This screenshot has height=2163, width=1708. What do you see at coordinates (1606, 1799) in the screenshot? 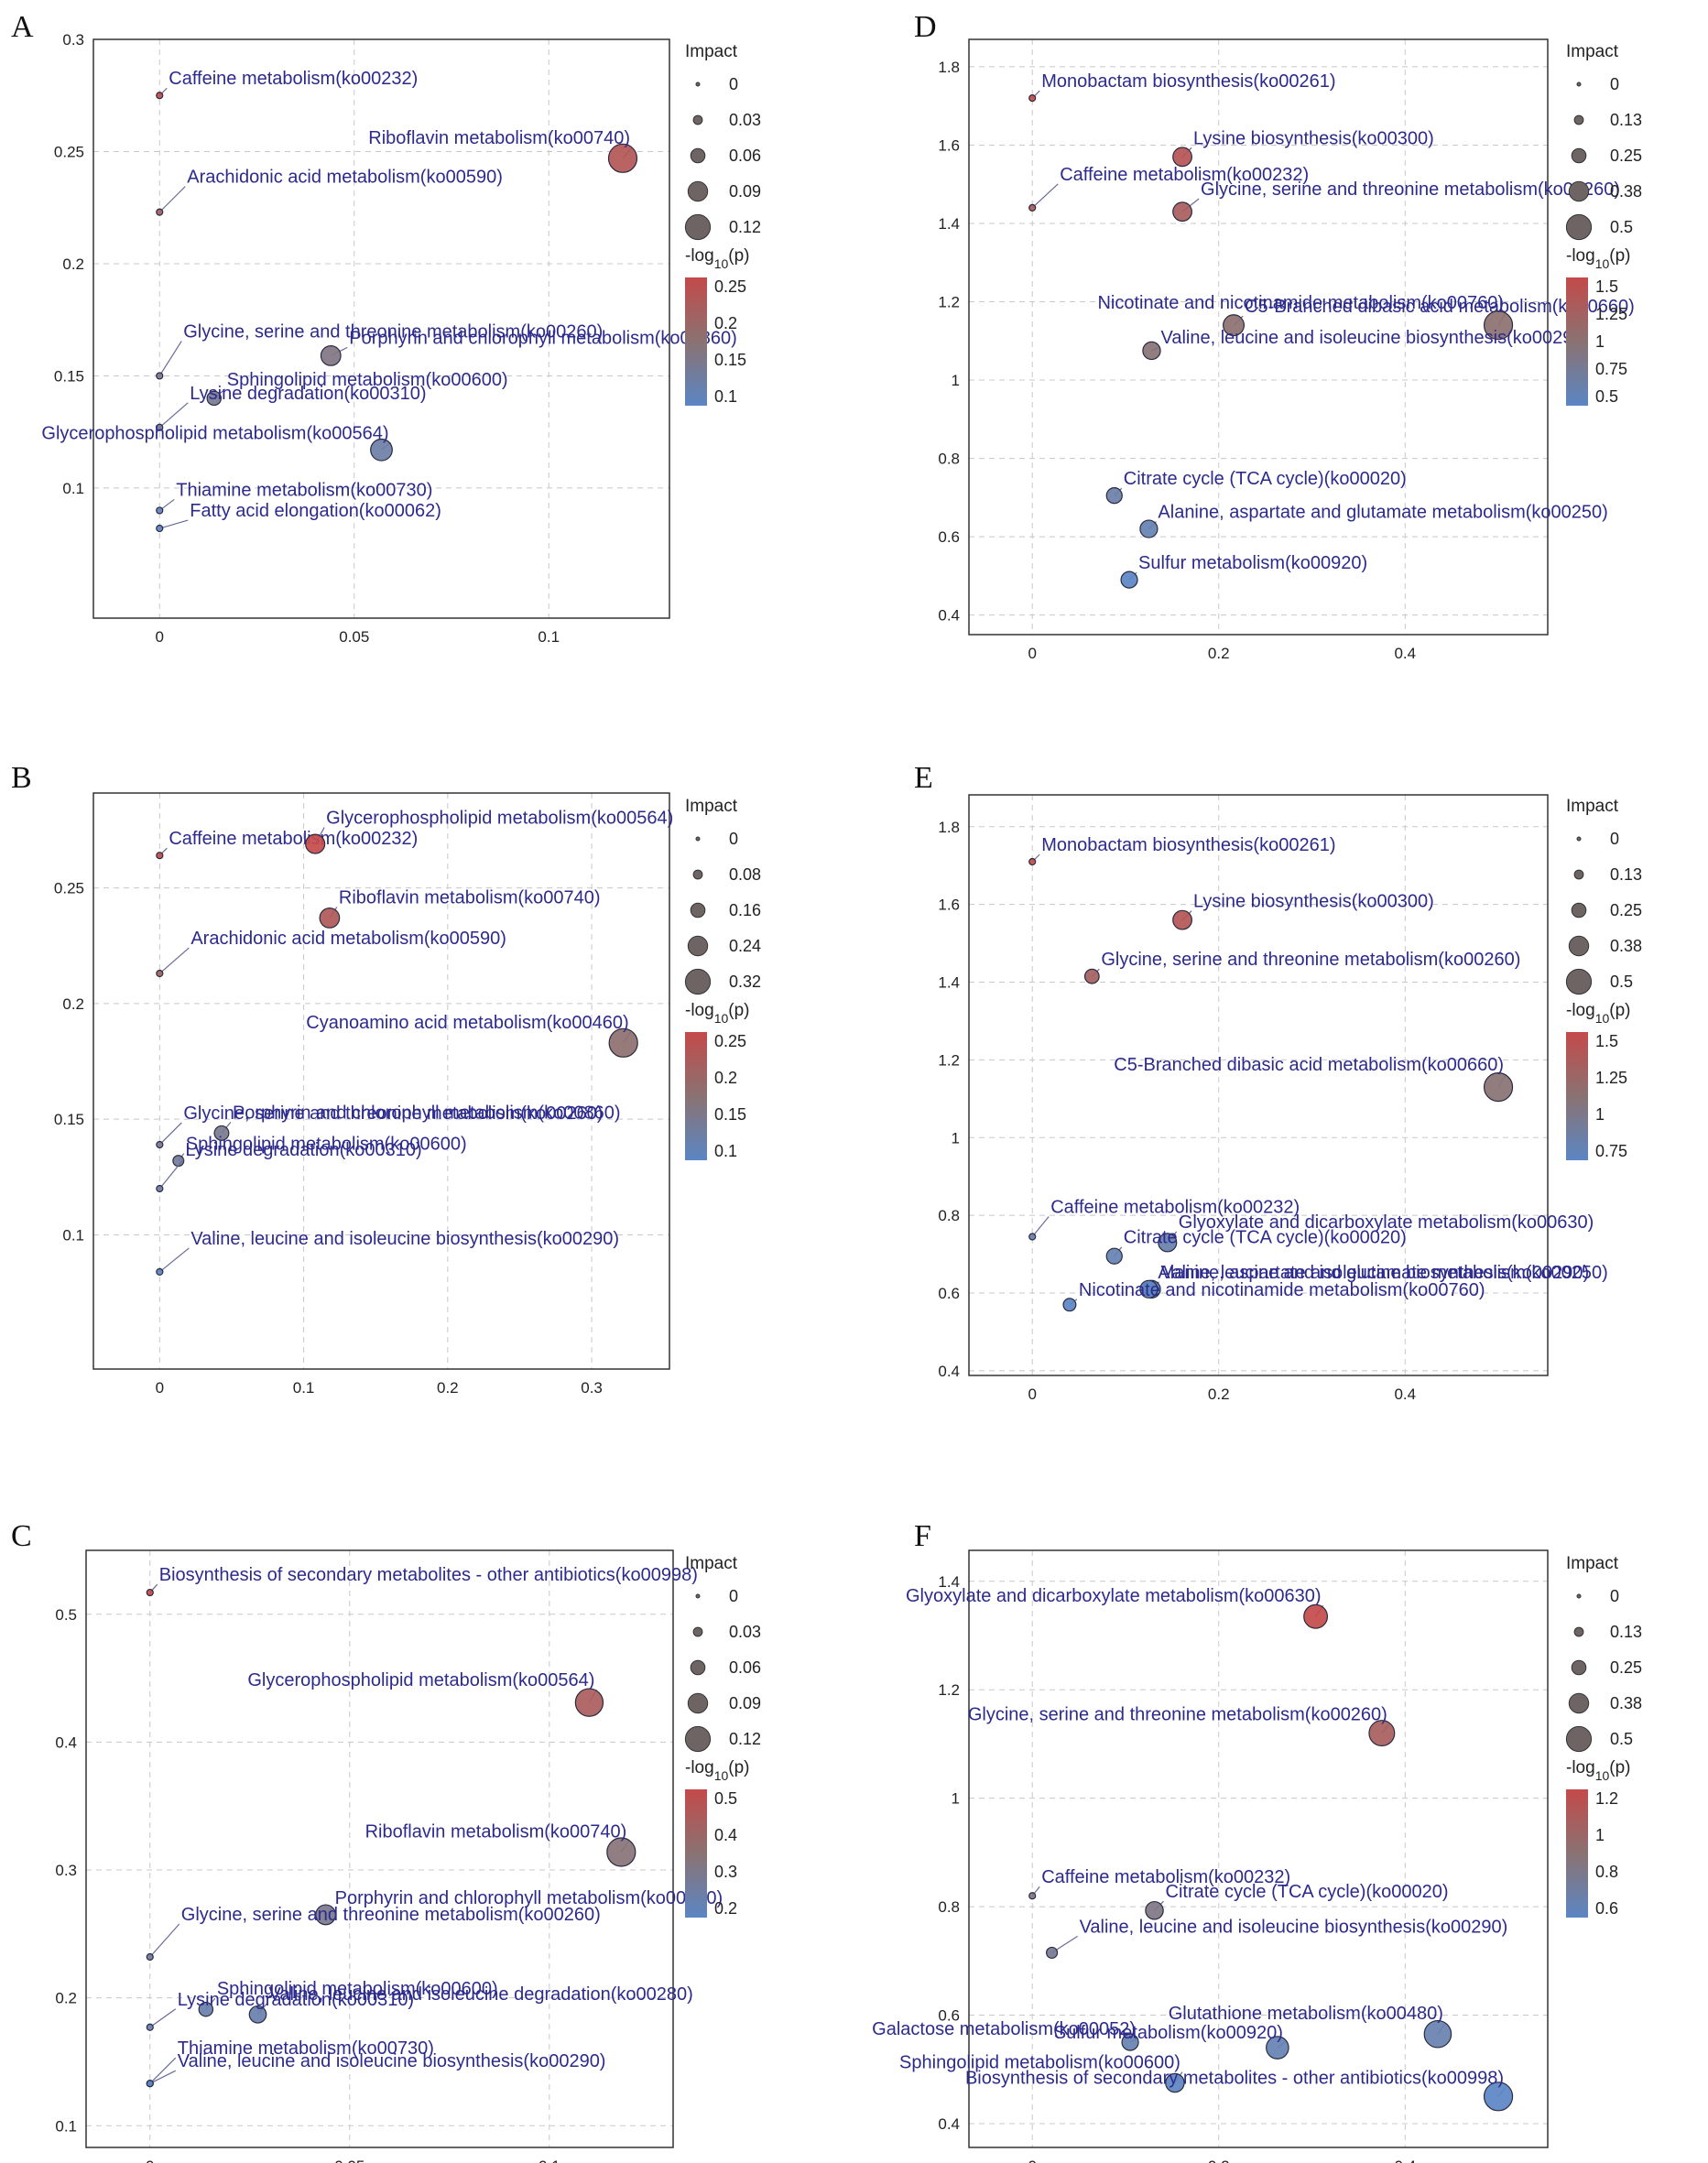
I see `color-legend-label: 1.2` at bounding box center [1606, 1799].